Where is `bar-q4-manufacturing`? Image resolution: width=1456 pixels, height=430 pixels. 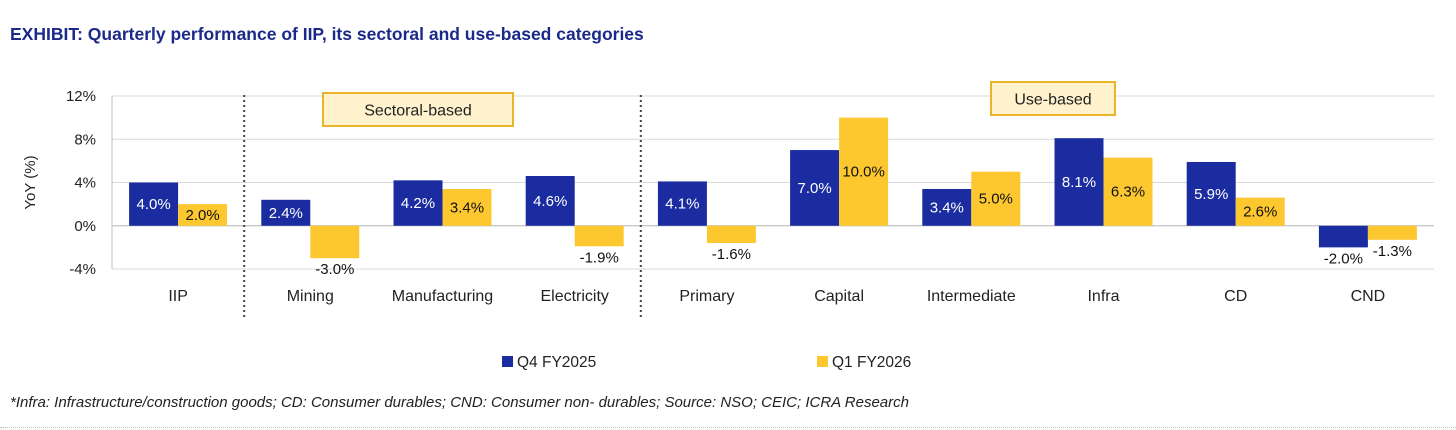 bar-q4-manufacturing is located at coordinates (418, 203).